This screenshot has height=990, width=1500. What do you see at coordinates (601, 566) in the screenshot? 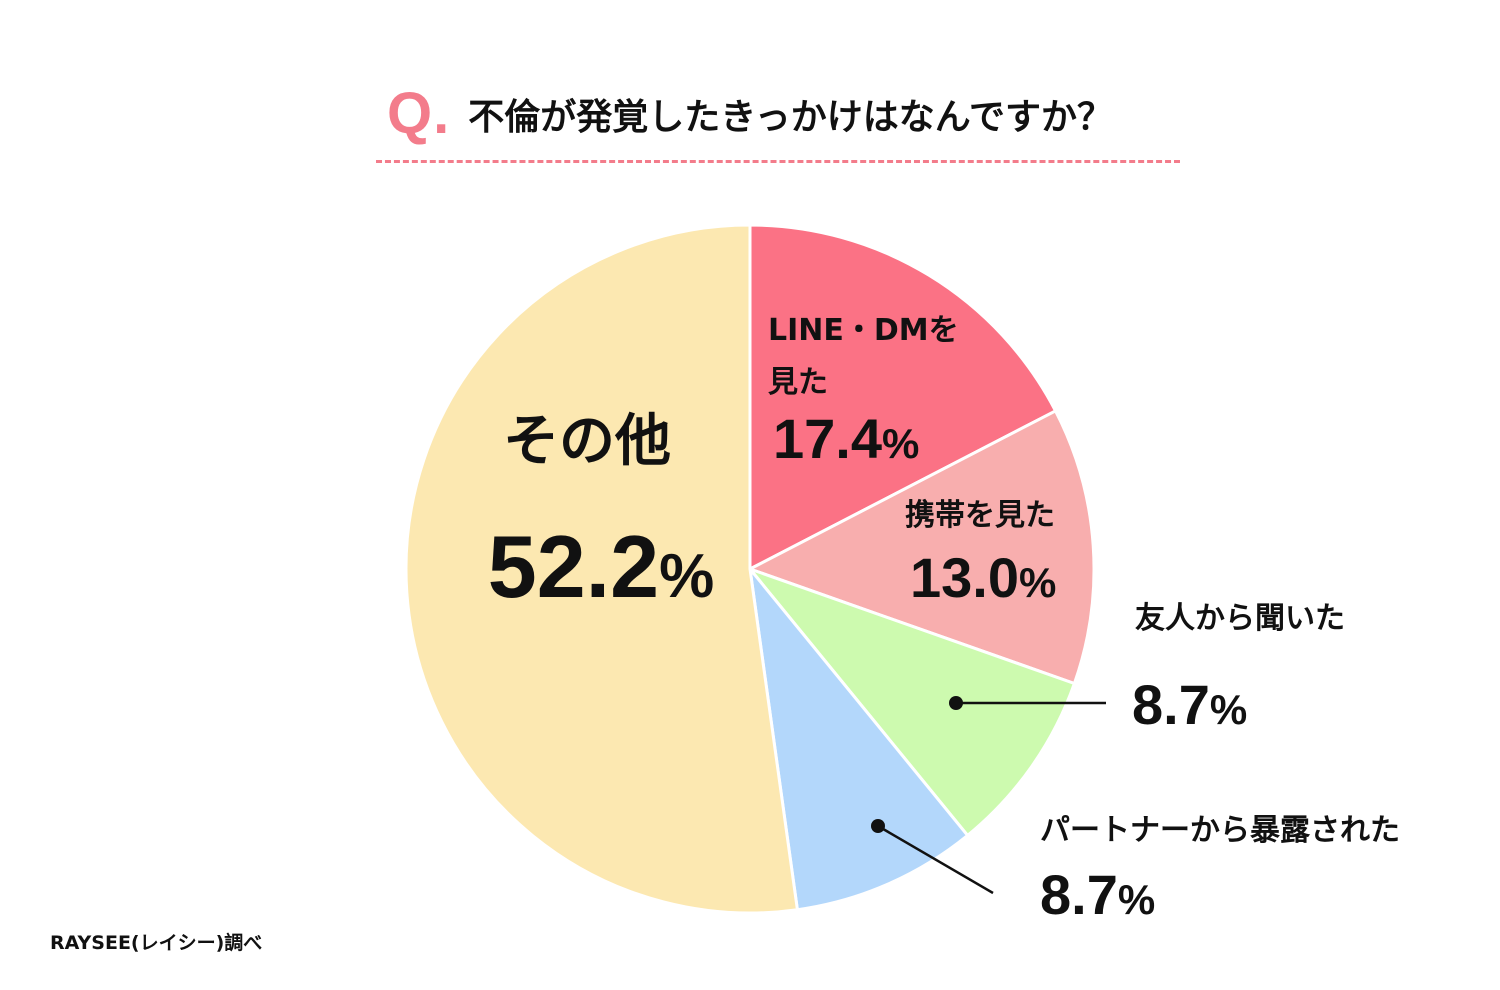
I see `data-label-5: 52.2%` at bounding box center [601, 566].